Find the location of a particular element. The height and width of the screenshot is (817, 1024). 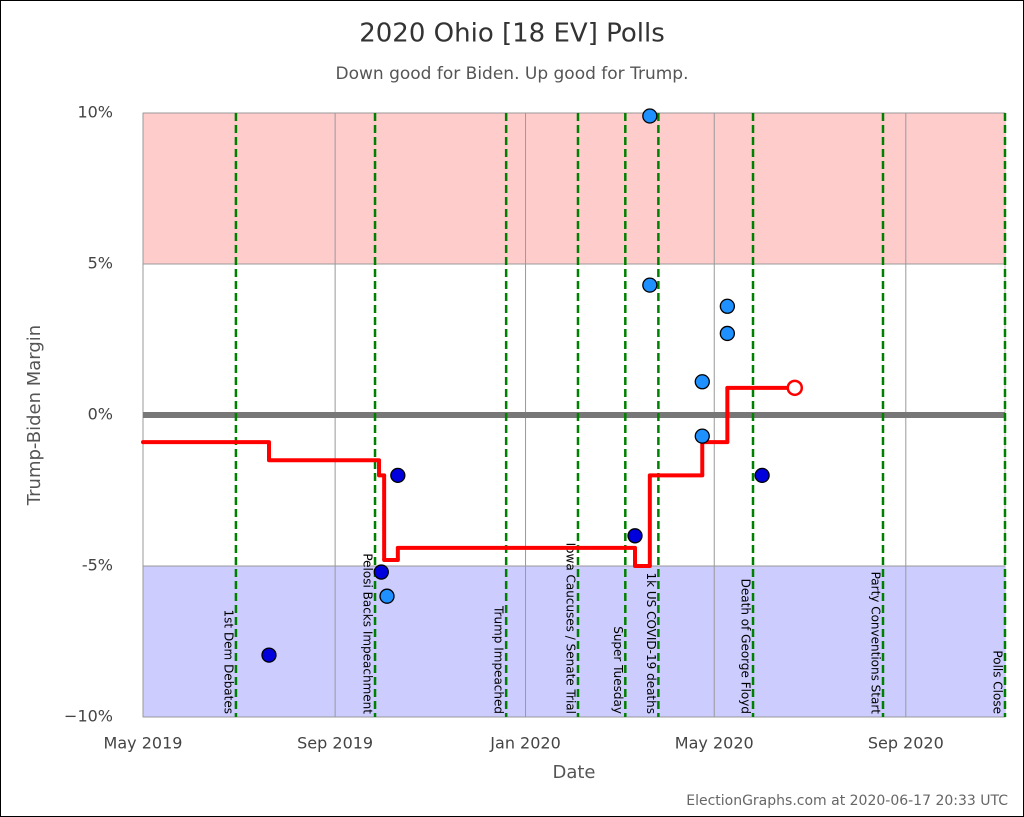

event-label: Trump Impeached is located at coordinates (499, 659).